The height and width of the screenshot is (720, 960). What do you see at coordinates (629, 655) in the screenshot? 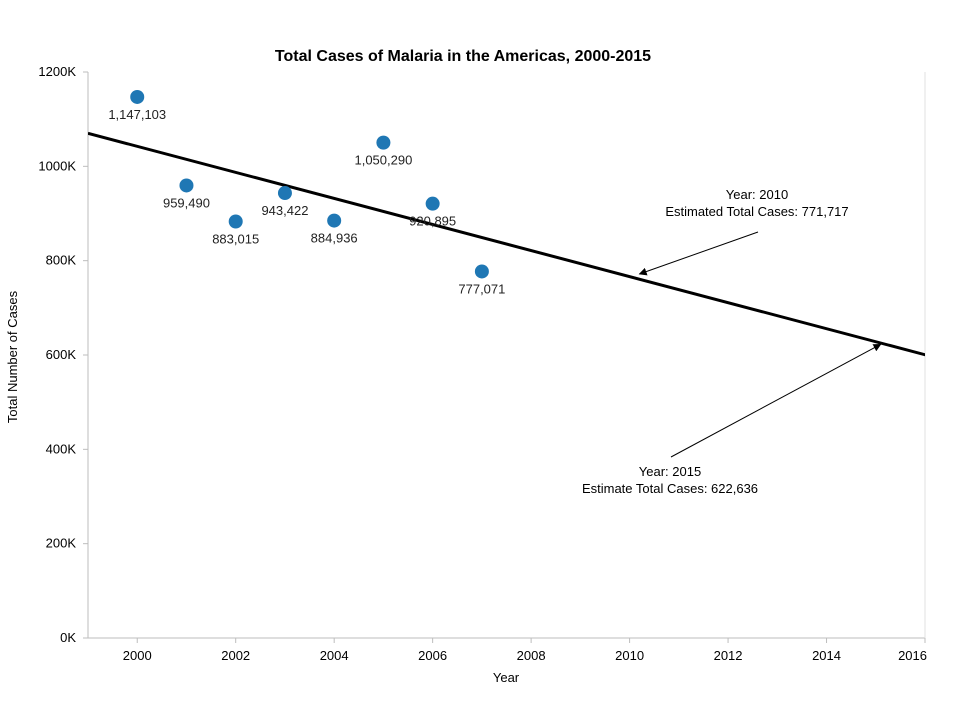
I see `x-tick-label: 2010` at bounding box center [629, 655].